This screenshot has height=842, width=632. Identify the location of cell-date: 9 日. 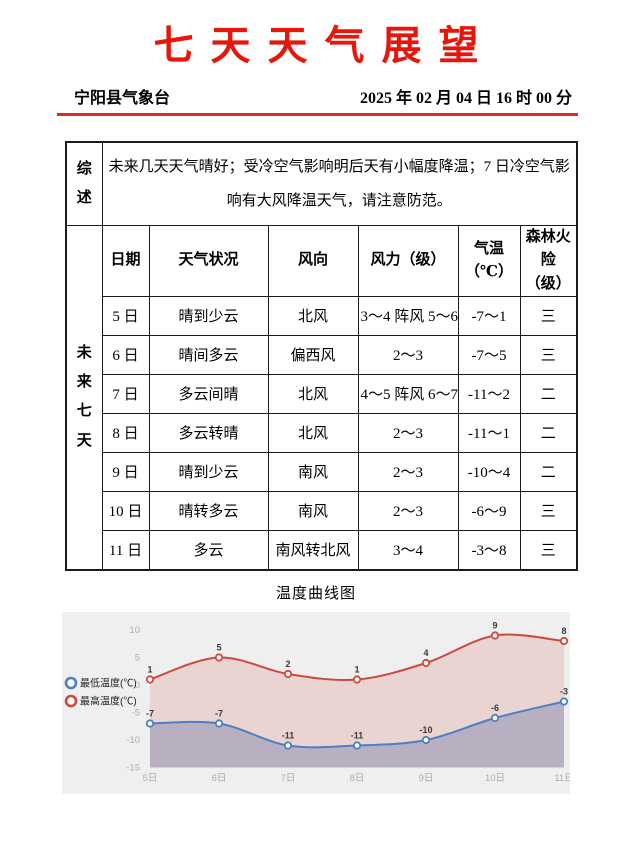
(125, 471).